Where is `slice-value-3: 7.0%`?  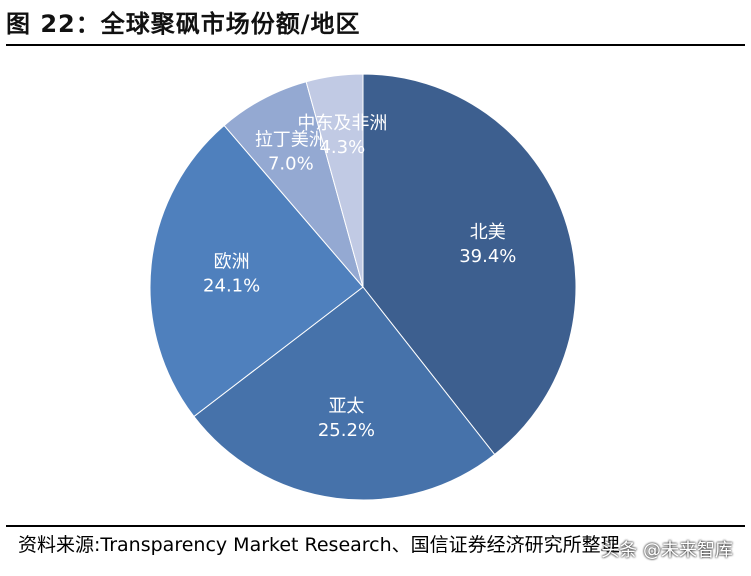 slice-value-3: 7.0% is located at coordinates (291, 164).